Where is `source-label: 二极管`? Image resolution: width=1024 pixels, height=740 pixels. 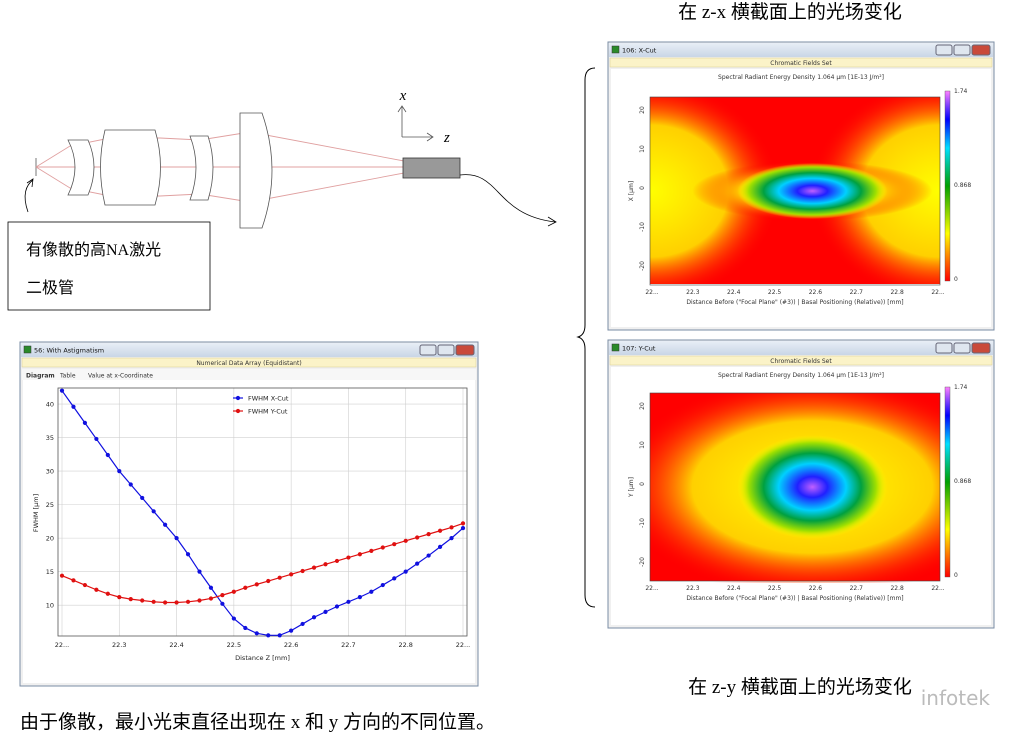
source-label: 二极管 is located at coordinates (50, 288).